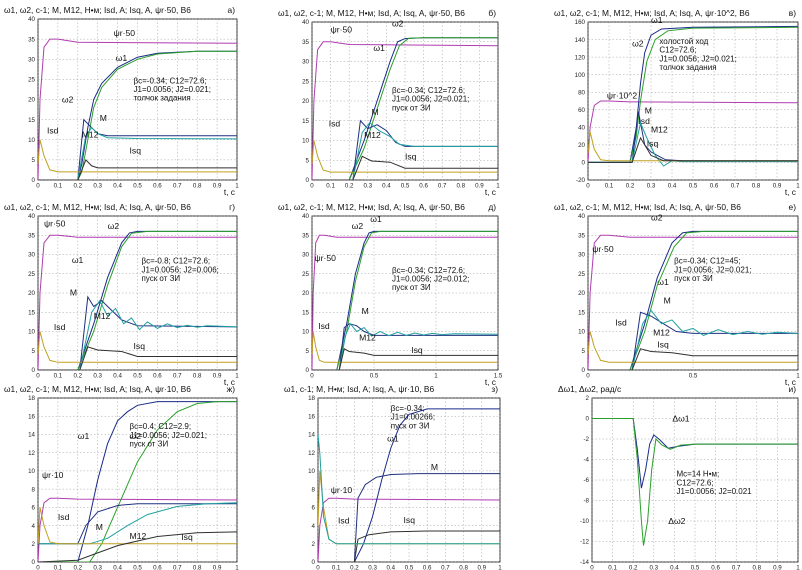 This screenshot has width=802, height=570. What do you see at coordinates (687, 67) in the screenshot?
I see `annotation-line: толчок задания` at bounding box center [687, 67].